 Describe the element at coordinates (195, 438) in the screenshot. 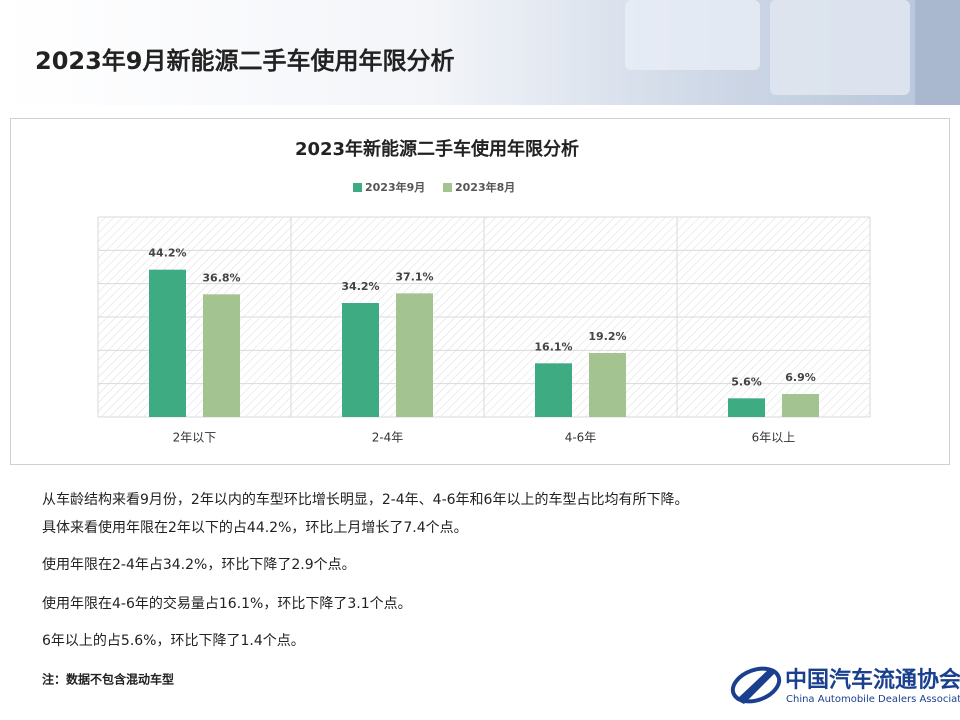

I see `x-tick-label: 2年以下` at that location.